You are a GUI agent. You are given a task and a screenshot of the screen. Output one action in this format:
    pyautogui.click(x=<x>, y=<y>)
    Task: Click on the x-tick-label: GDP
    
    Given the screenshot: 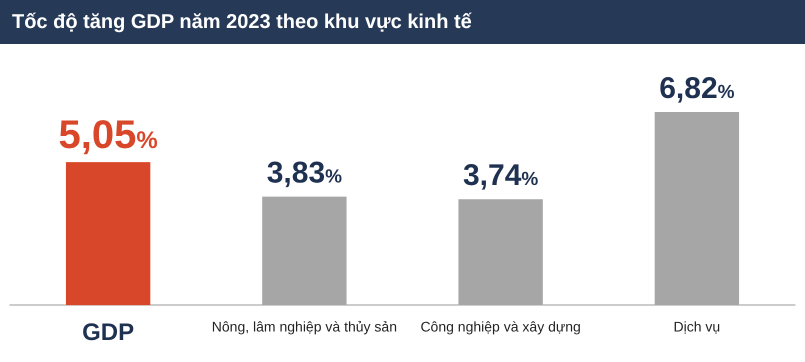 What is the action you would take?
    pyautogui.click(x=108, y=332)
    